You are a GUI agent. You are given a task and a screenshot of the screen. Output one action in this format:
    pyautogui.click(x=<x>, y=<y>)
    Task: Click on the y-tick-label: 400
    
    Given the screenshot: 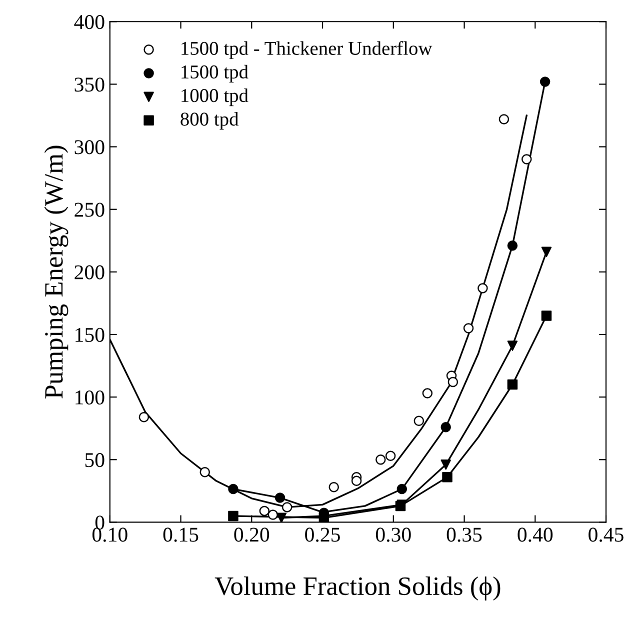 What is the action you would take?
    pyautogui.click(x=89, y=22)
    